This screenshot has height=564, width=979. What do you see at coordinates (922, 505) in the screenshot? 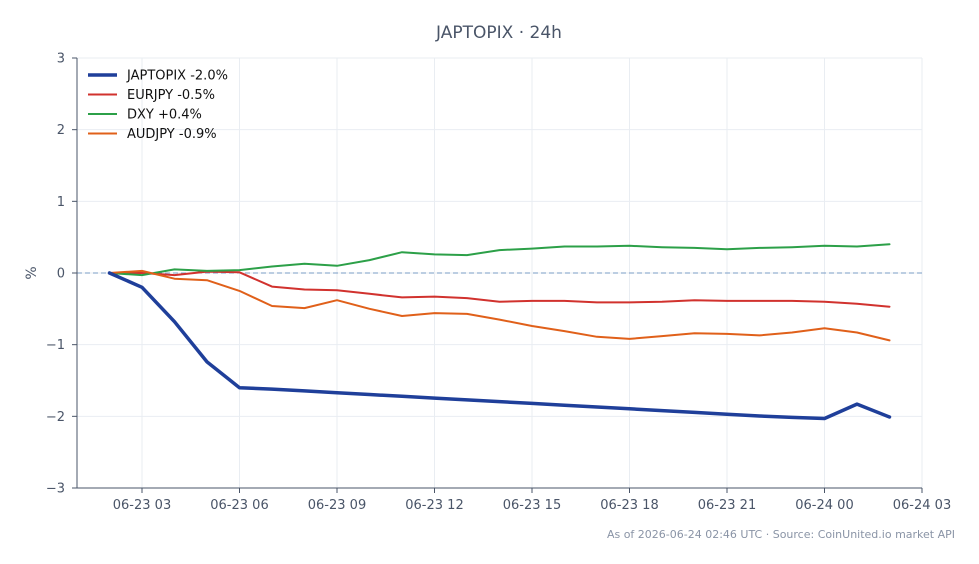
I see `x-tick-label: 06-24 03` at bounding box center [922, 505].